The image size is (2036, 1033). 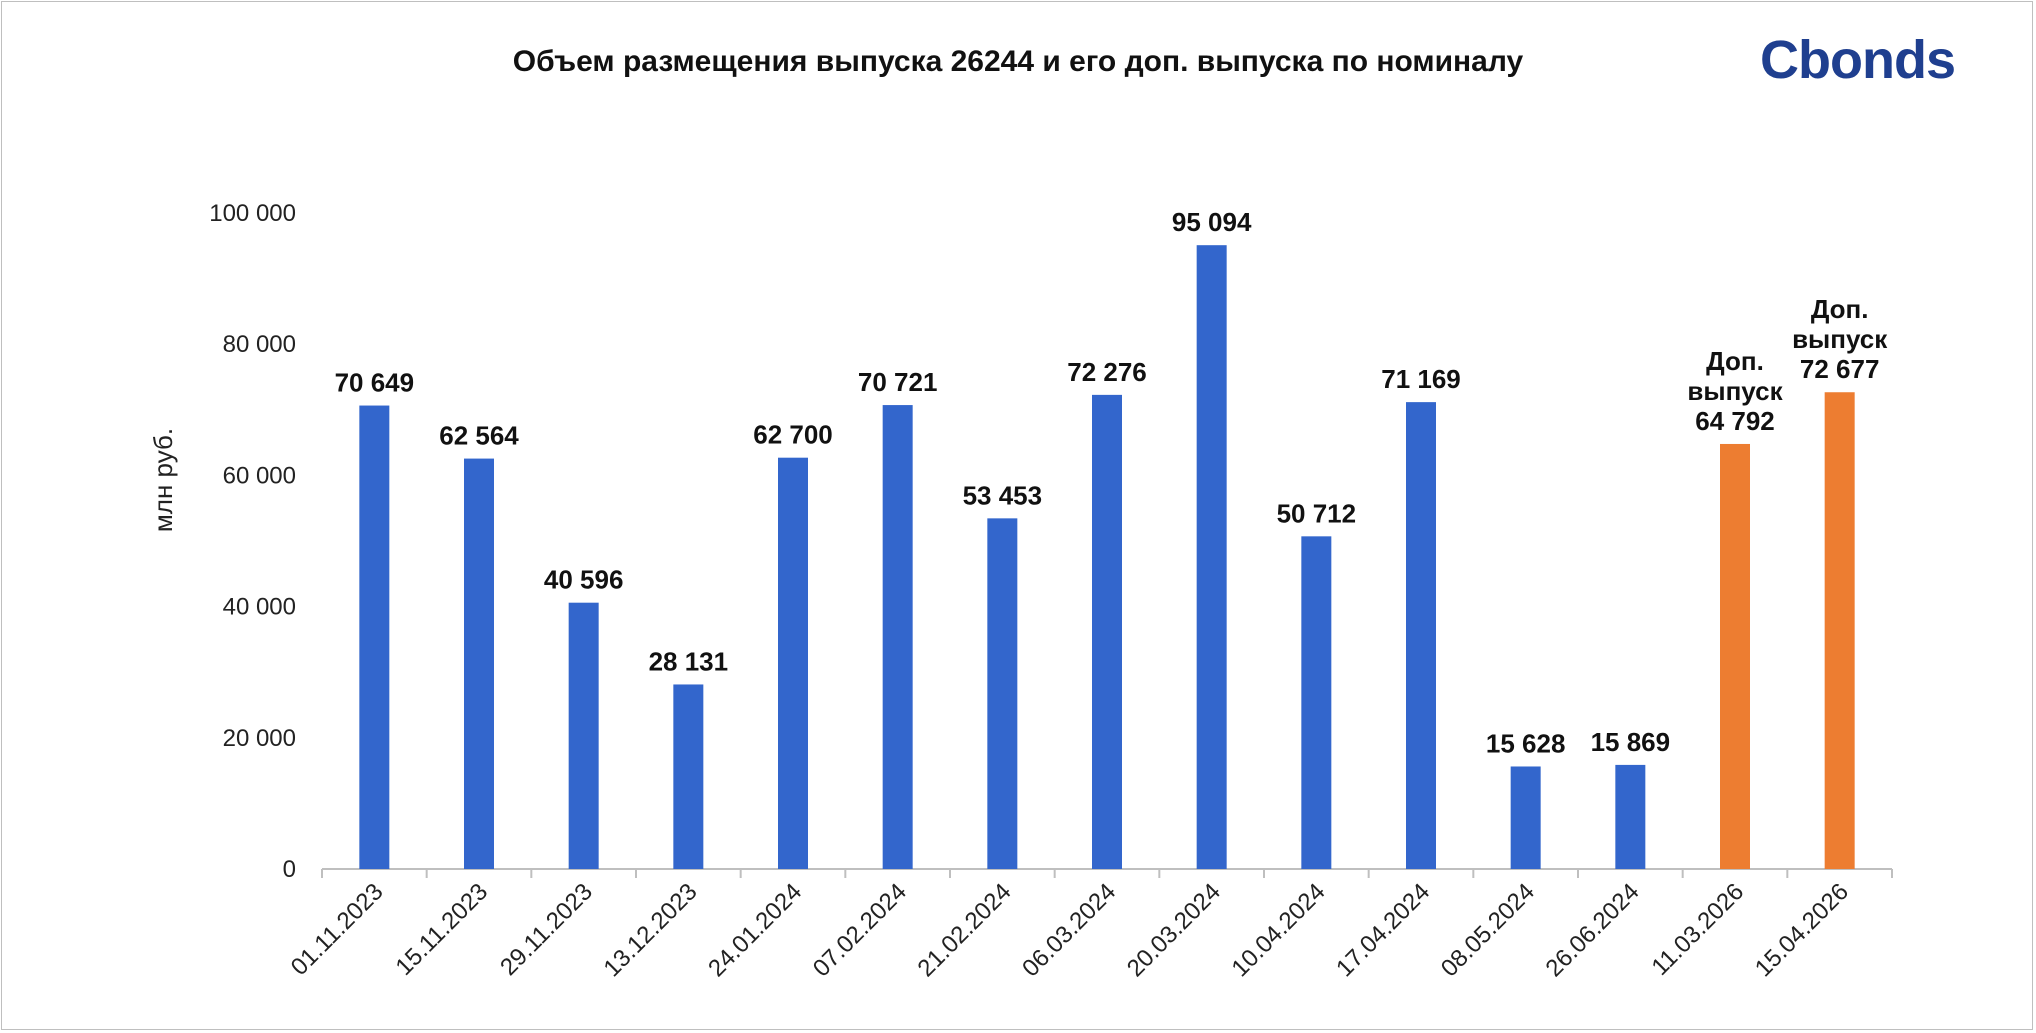 What do you see at coordinates (1697, 929) in the screenshot?
I see `x-tick-label: 11.03.2026` at bounding box center [1697, 929].